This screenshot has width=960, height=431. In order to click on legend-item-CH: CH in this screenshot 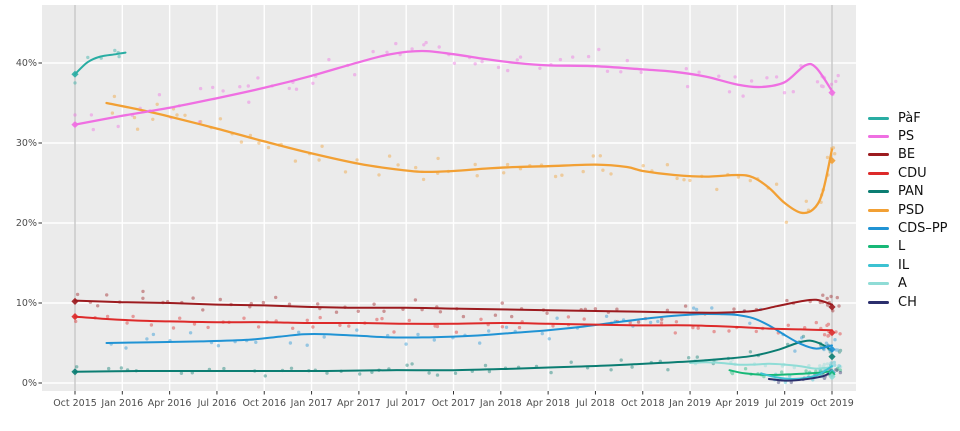, I will do `click(908, 302)`.